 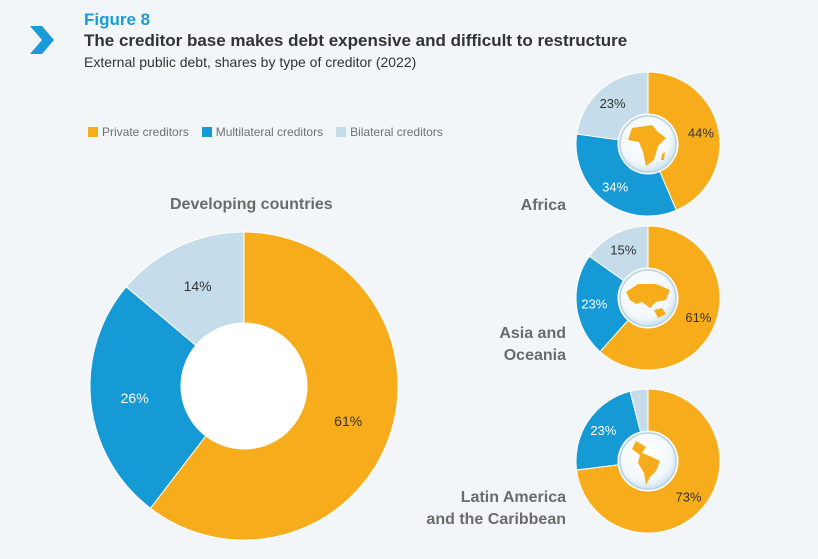 What do you see at coordinates (534, 355) in the screenshot?
I see `chart-title-asia-line2: Oceania` at bounding box center [534, 355].